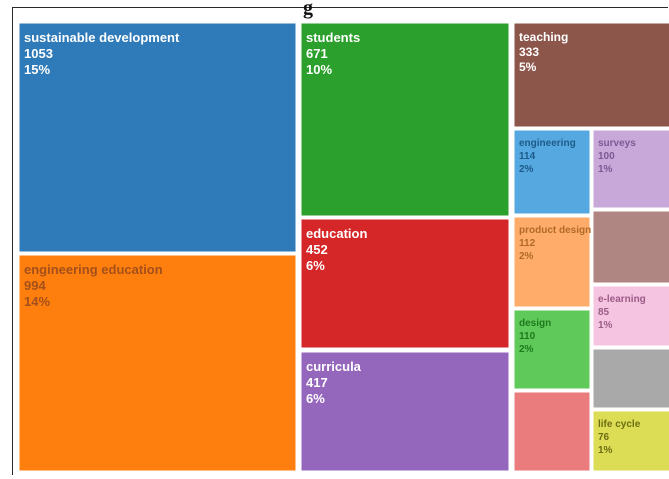  I want to click on tile-label-name: curricula, so click(334, 366).